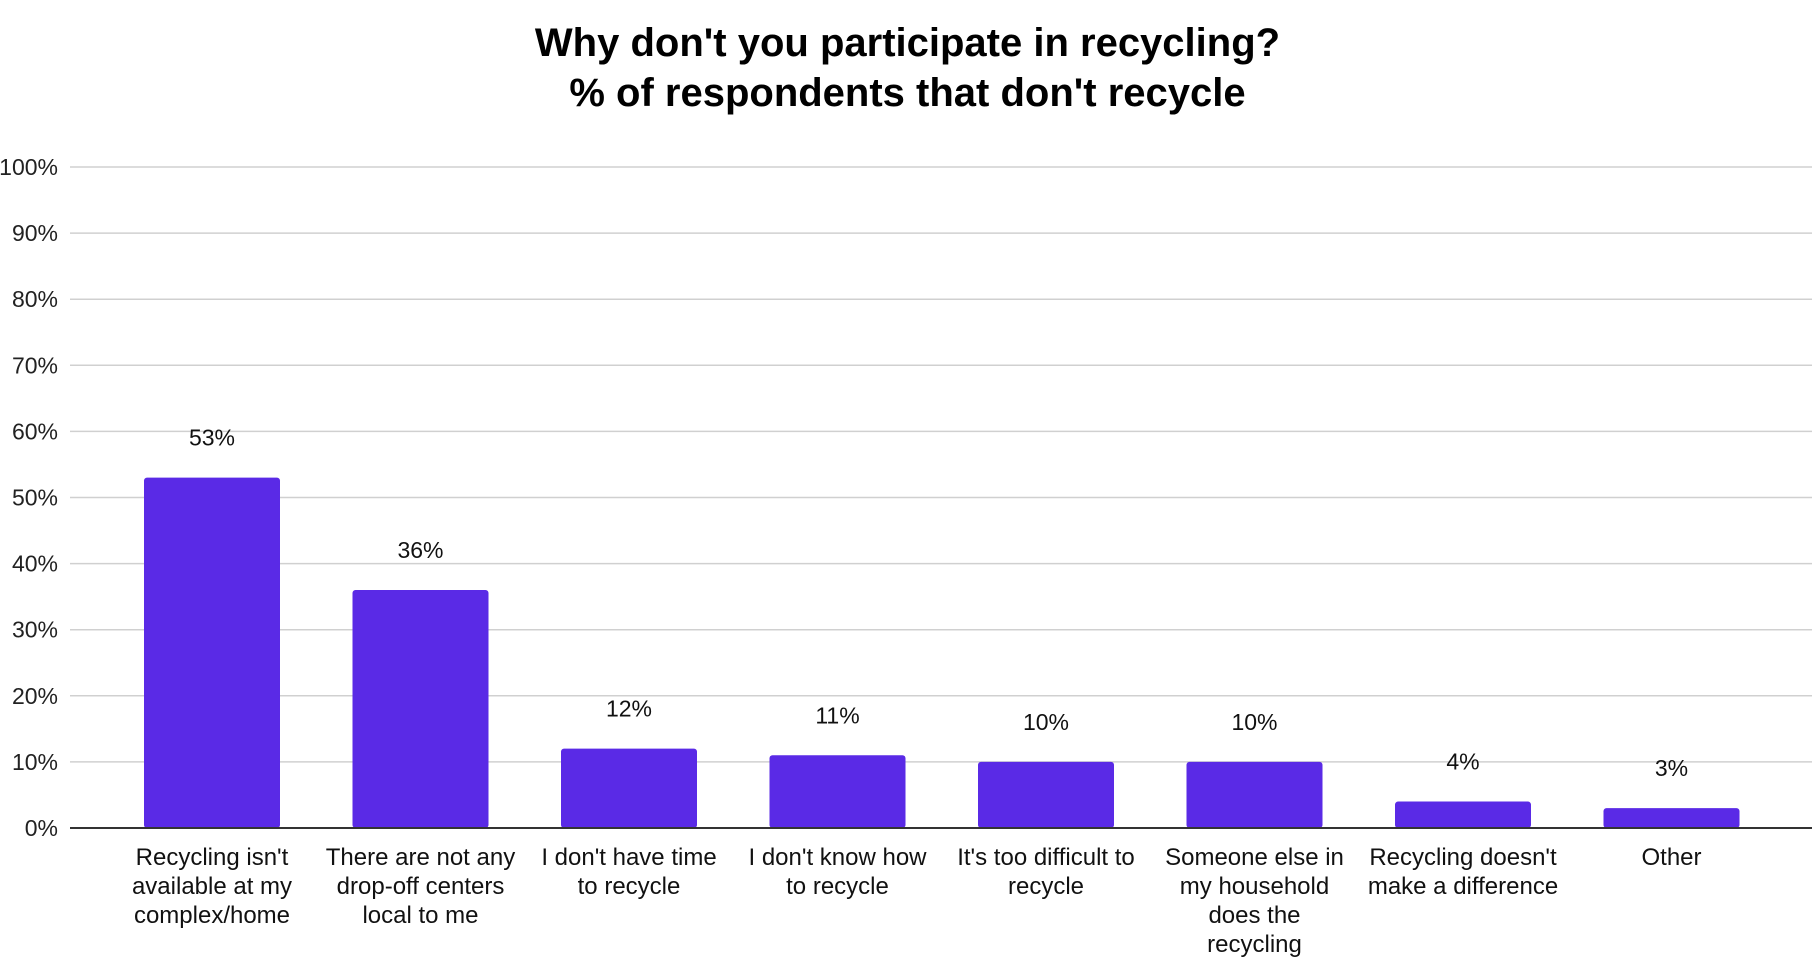 This screenshot has width=1815, height=975. Describe the element at coordinates (35, 498) in the screenshot. I see `y-tick-label: 50%` at that location.